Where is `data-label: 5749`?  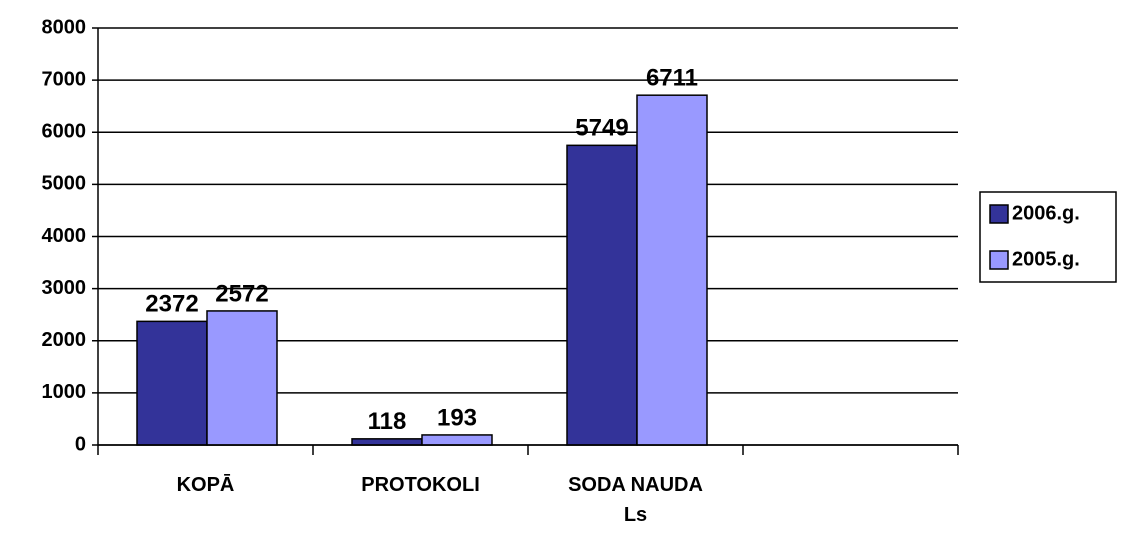 data-label: 5749 is located at coordinates (601, 128).